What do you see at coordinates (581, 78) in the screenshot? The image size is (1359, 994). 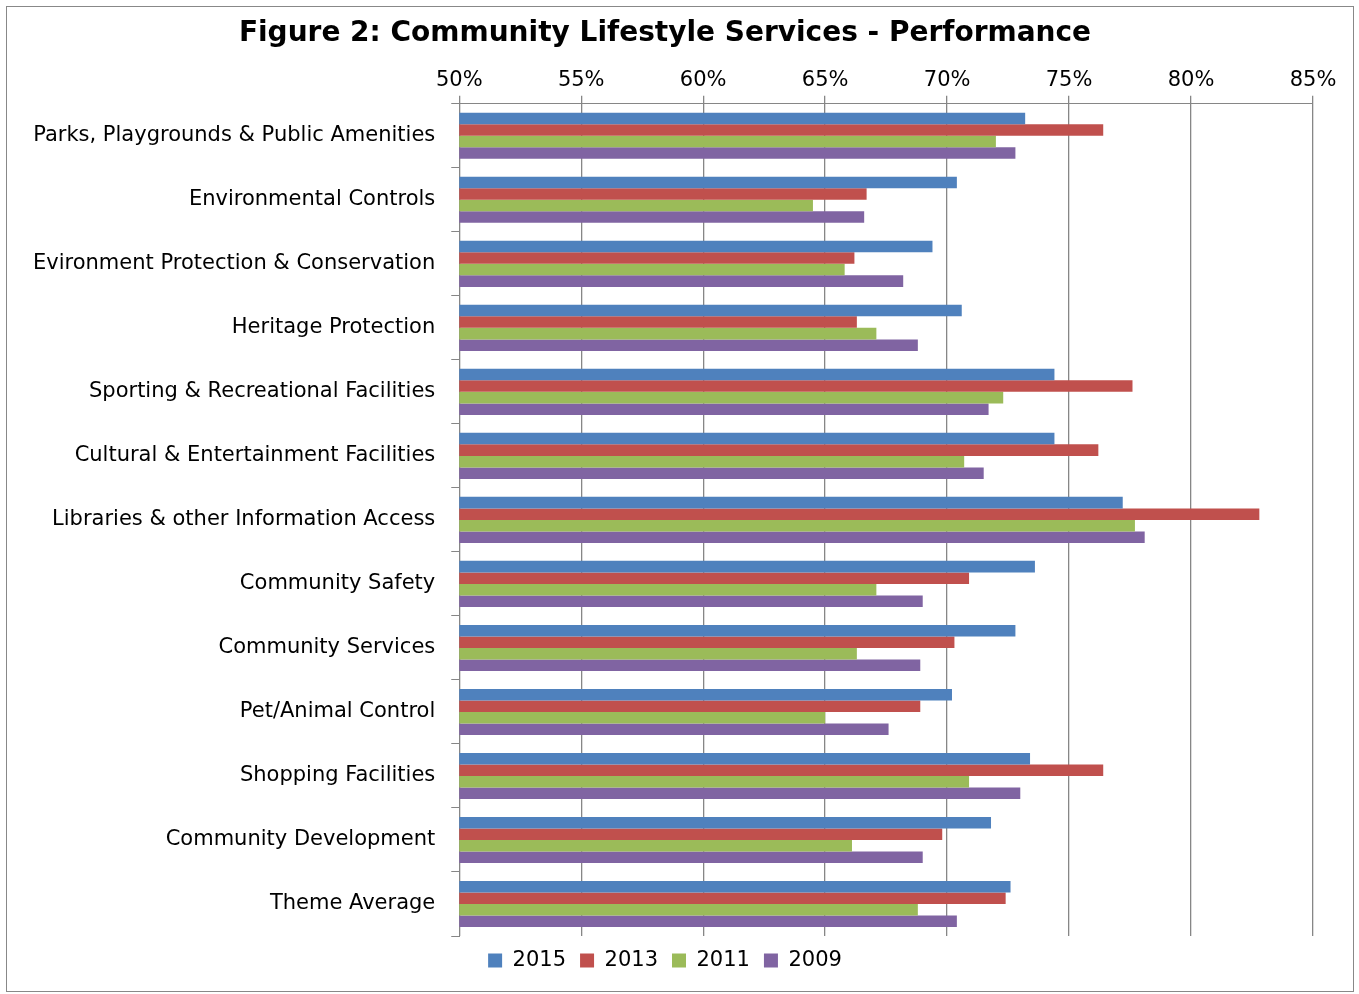 I see `x-tick-label: 55%` at bounding box center [581, 78].